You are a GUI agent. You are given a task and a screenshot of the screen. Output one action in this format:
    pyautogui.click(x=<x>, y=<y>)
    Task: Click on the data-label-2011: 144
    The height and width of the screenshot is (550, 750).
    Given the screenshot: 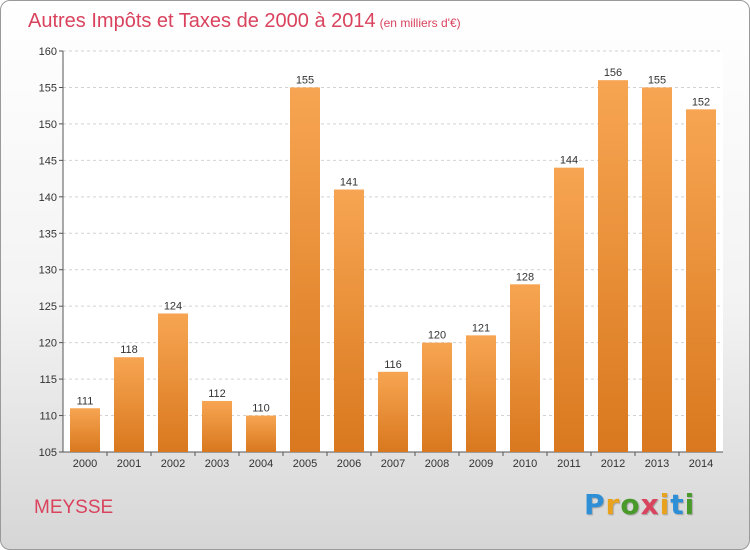 What is the action you would take?
    pyautogui.click(x=569, y=161)
    